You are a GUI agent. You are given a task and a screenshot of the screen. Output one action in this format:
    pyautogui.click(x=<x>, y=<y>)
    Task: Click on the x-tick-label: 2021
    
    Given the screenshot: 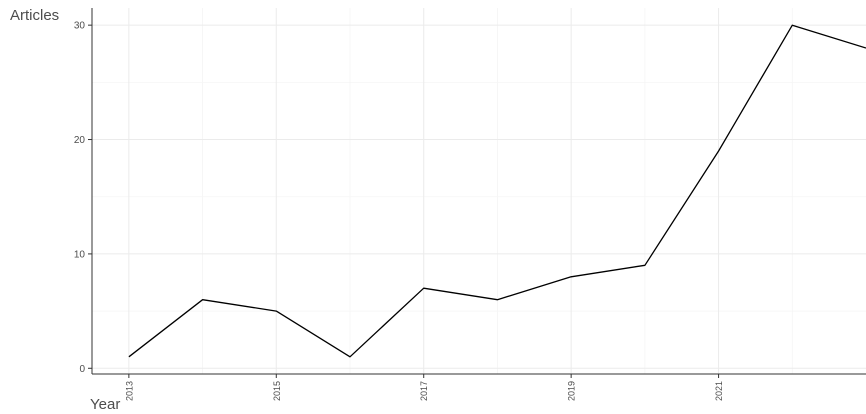 What is the action you would take?
    pyautogui.click(x=719, y=391)
    